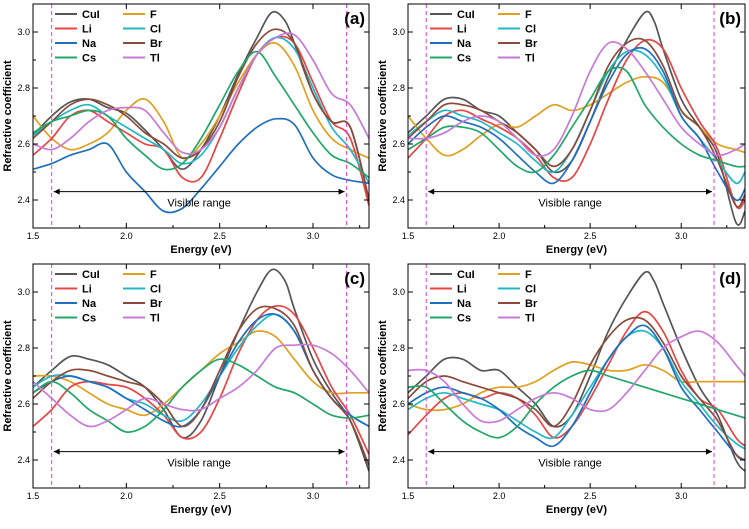  What do you see at coordinates (730, 18) in the screenshot?
I see `panel-label: (b)` at bounding box center [730, 18].